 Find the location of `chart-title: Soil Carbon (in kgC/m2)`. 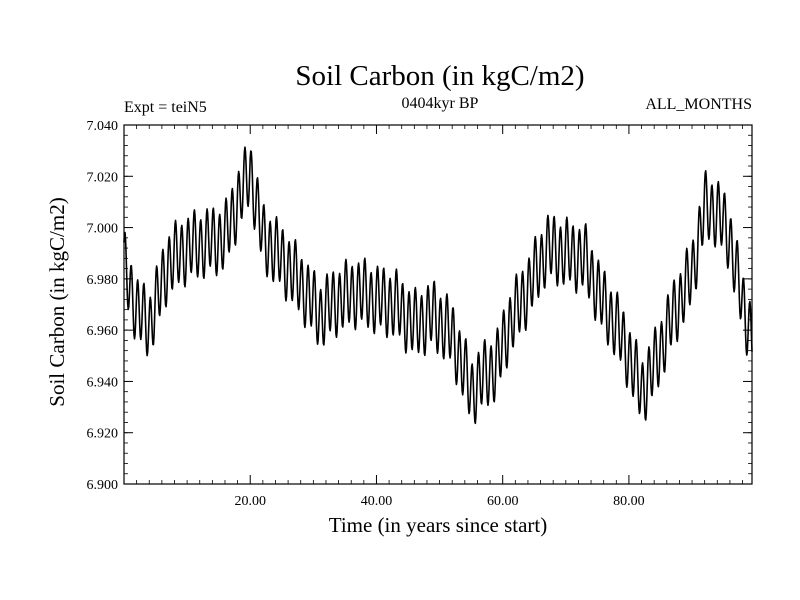

chart-title: Soil Carbon (in kgC/m2) is located at coordinates (439, 76).